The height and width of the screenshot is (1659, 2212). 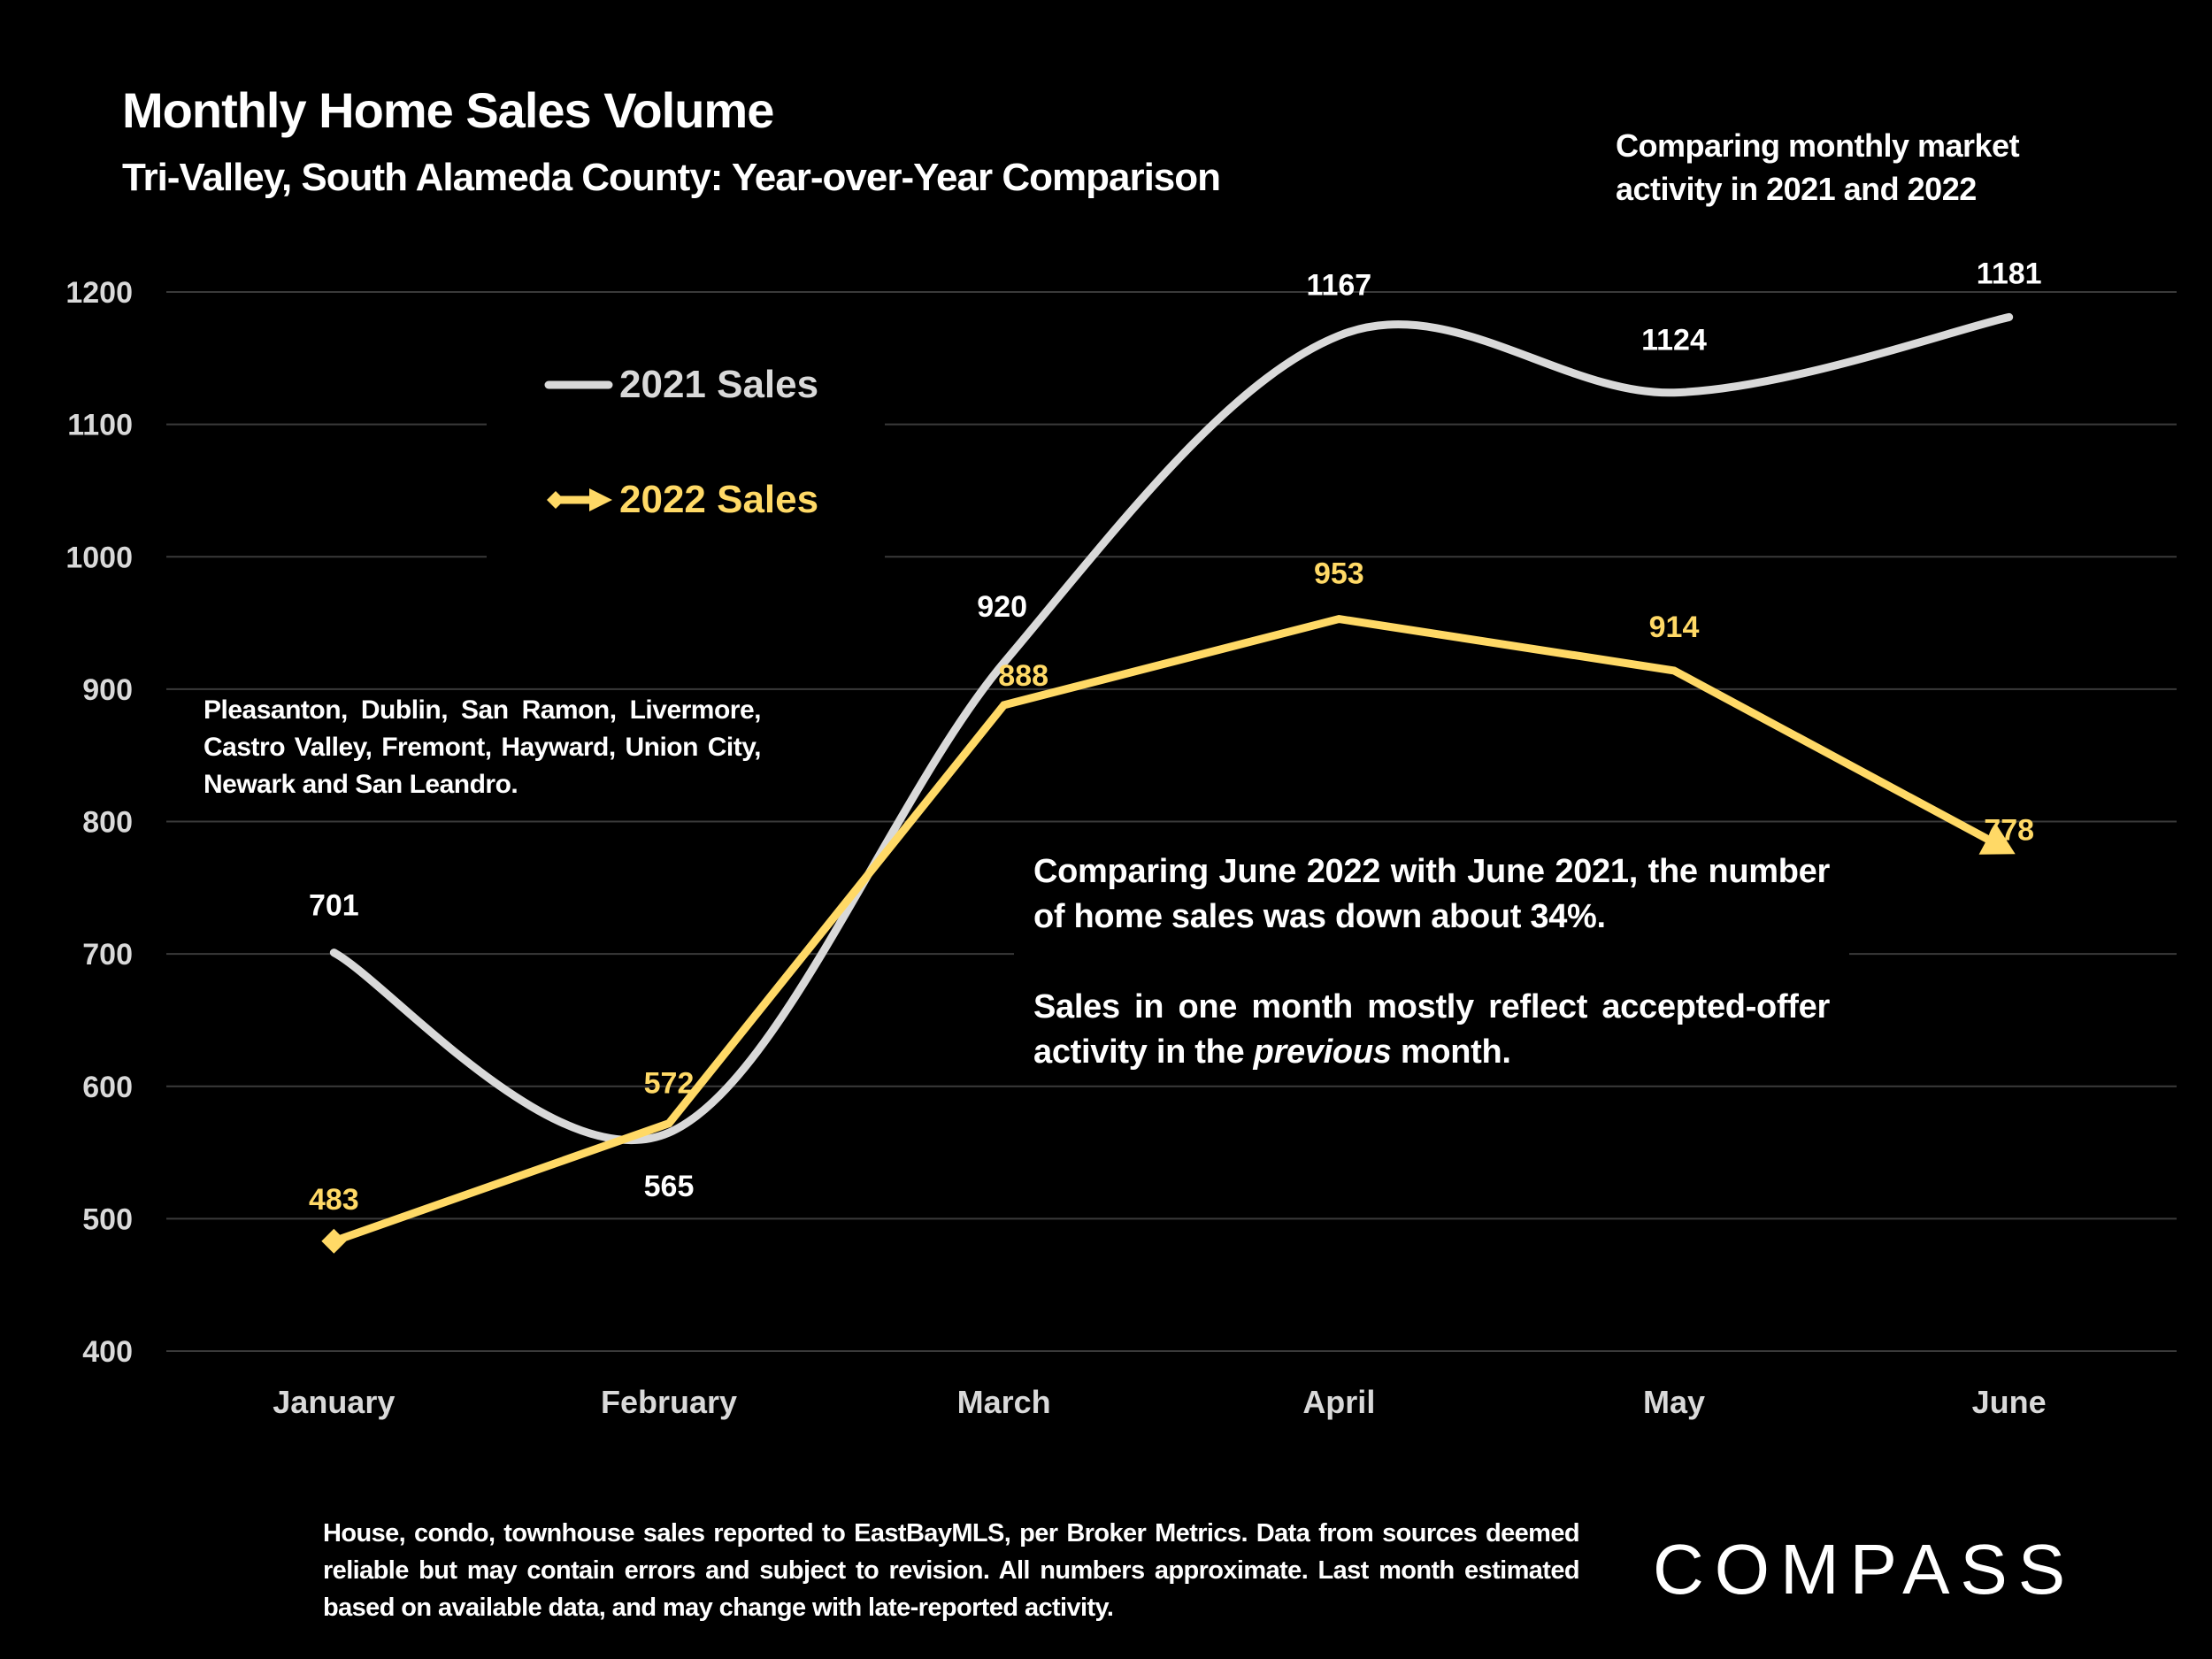 I want to click on legend-item-2022: 2022 Sales, so click(x=681, y=500).